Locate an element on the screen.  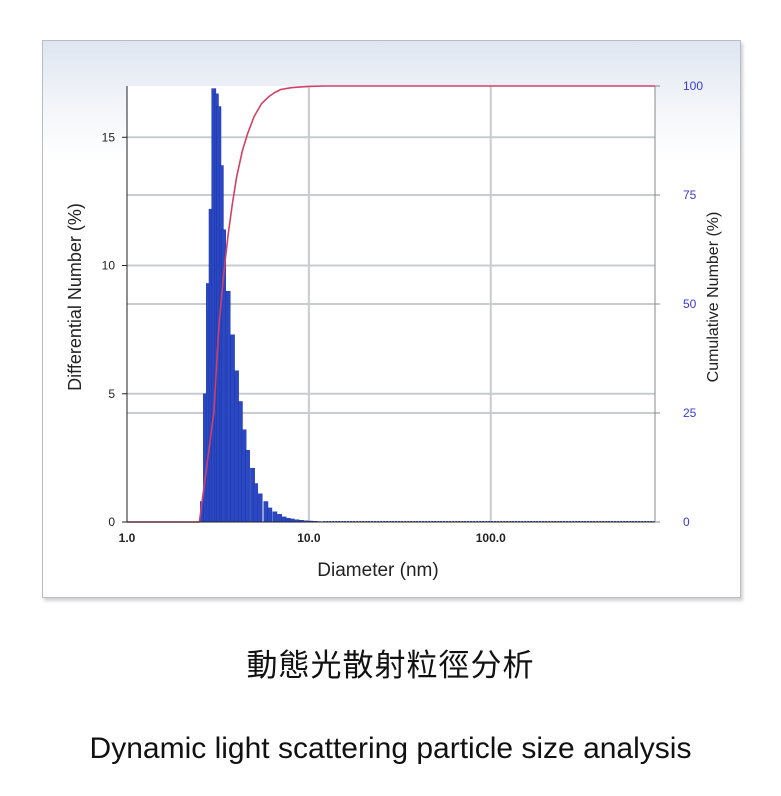
x-tick-label: 10.0 is located at coordinates (309, 538).